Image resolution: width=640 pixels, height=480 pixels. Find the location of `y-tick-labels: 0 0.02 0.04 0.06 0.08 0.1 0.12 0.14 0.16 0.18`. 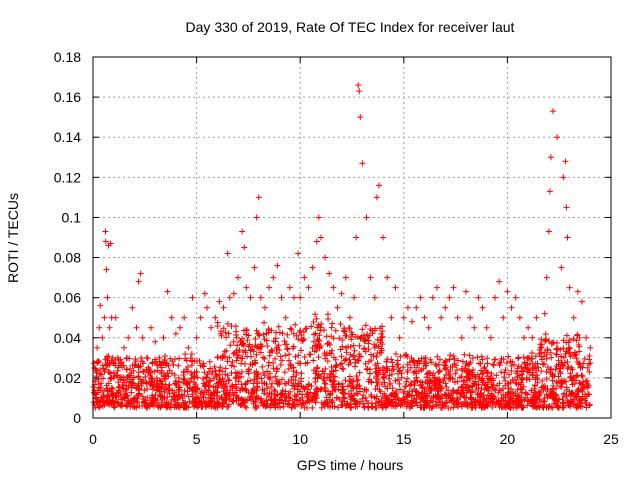

y-tick-labels: 0 0.02 0.04 0.06 0.08 0.1 0.12 0.14 0.16 0.18 is located at coordinates (67, 237).